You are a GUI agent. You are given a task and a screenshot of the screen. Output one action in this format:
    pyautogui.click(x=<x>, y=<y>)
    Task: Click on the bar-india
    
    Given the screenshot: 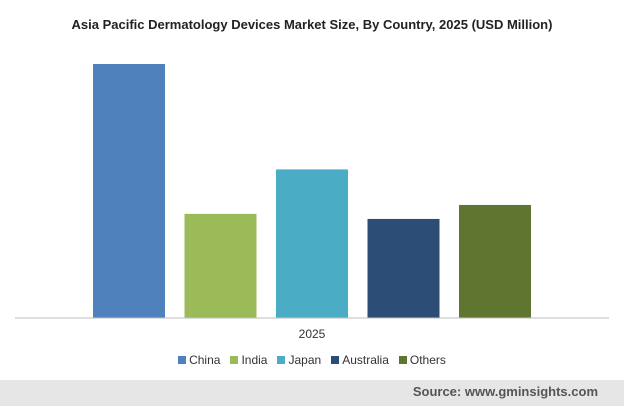 What is the action you would take?
    pyautogui.click(x=220, y=265)
    